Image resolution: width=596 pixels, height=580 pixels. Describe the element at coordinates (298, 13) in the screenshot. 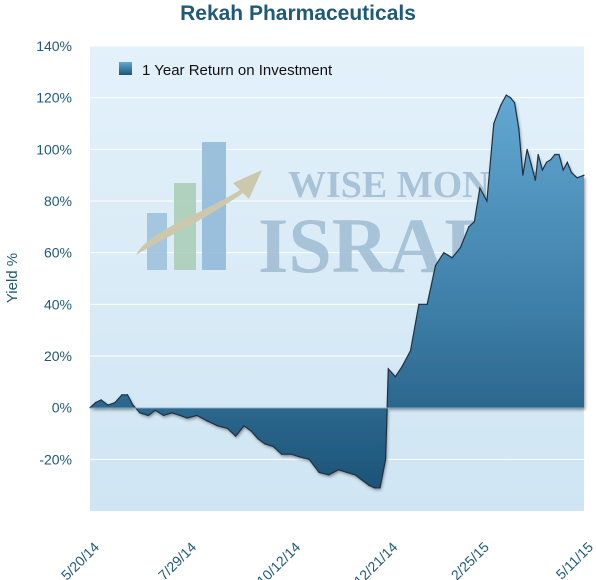

I see `chart-title: Rekah Pharmaceuticals` at that location.